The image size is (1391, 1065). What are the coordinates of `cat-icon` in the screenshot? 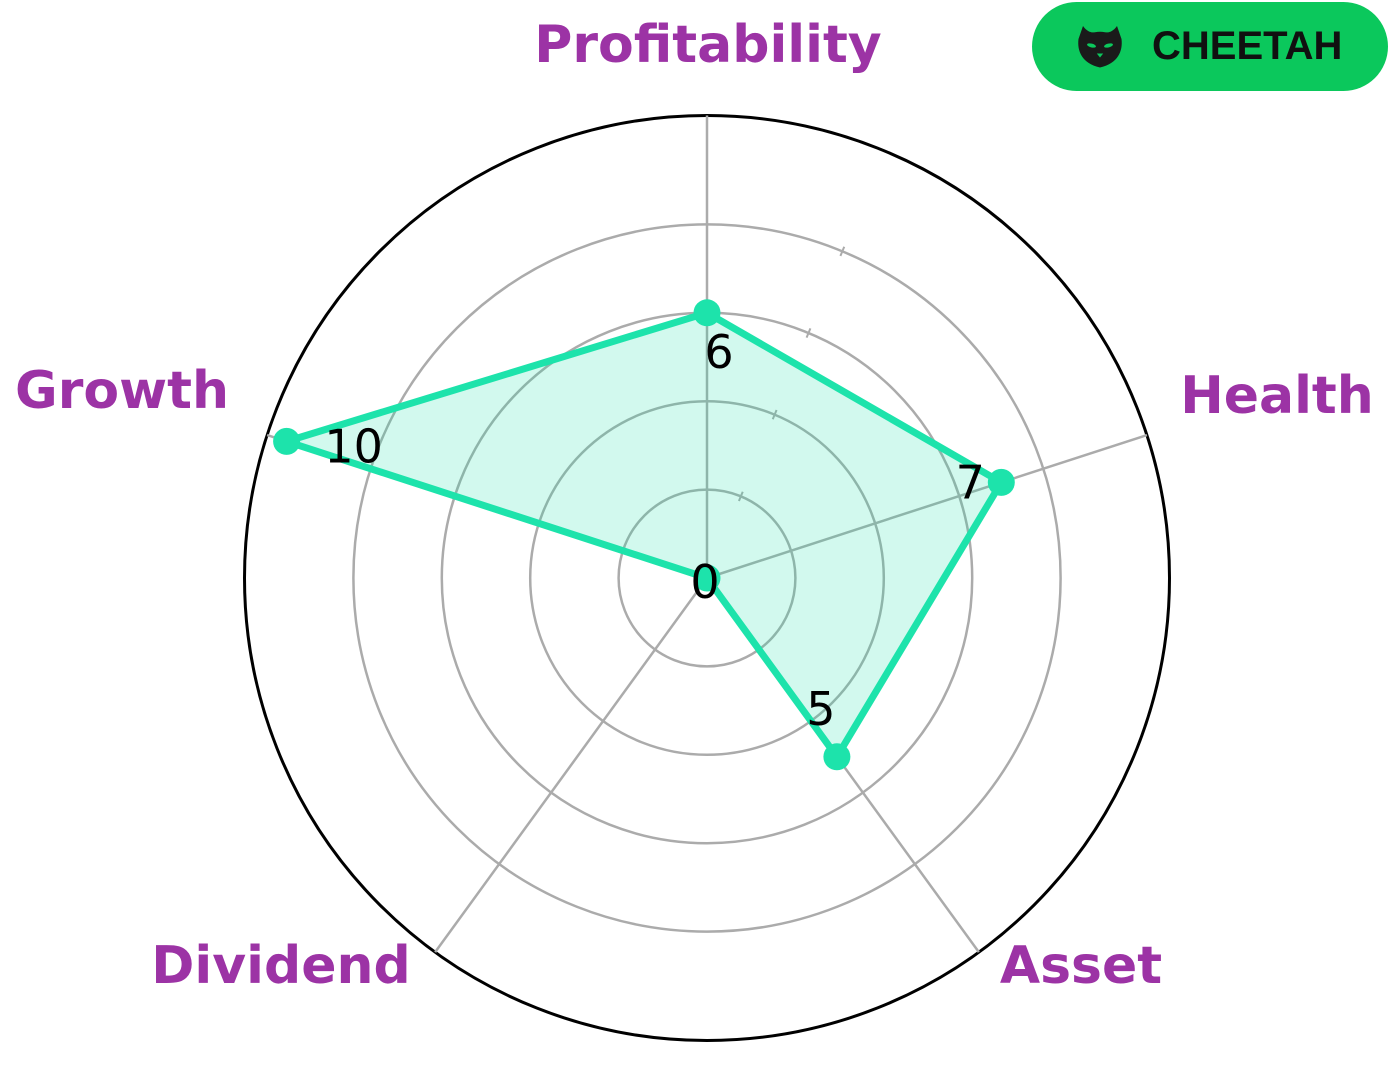 It's located at (1100, 46).